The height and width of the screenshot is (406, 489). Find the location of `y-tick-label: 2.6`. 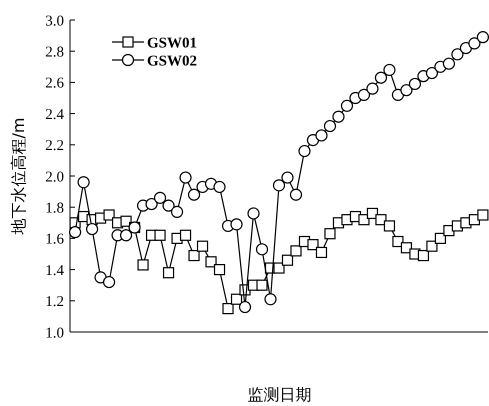

y-tick-label: 2.6 is located at coordinates (54, 84).